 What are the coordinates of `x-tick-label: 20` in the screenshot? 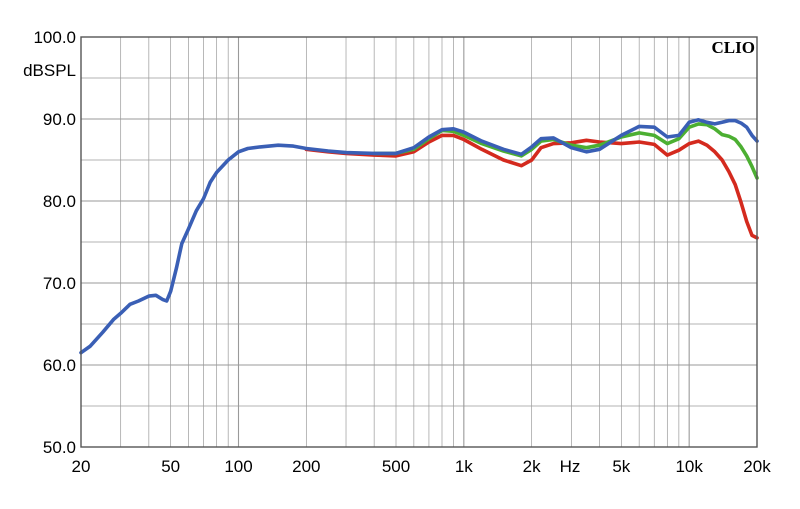 It's located at (81, 466).